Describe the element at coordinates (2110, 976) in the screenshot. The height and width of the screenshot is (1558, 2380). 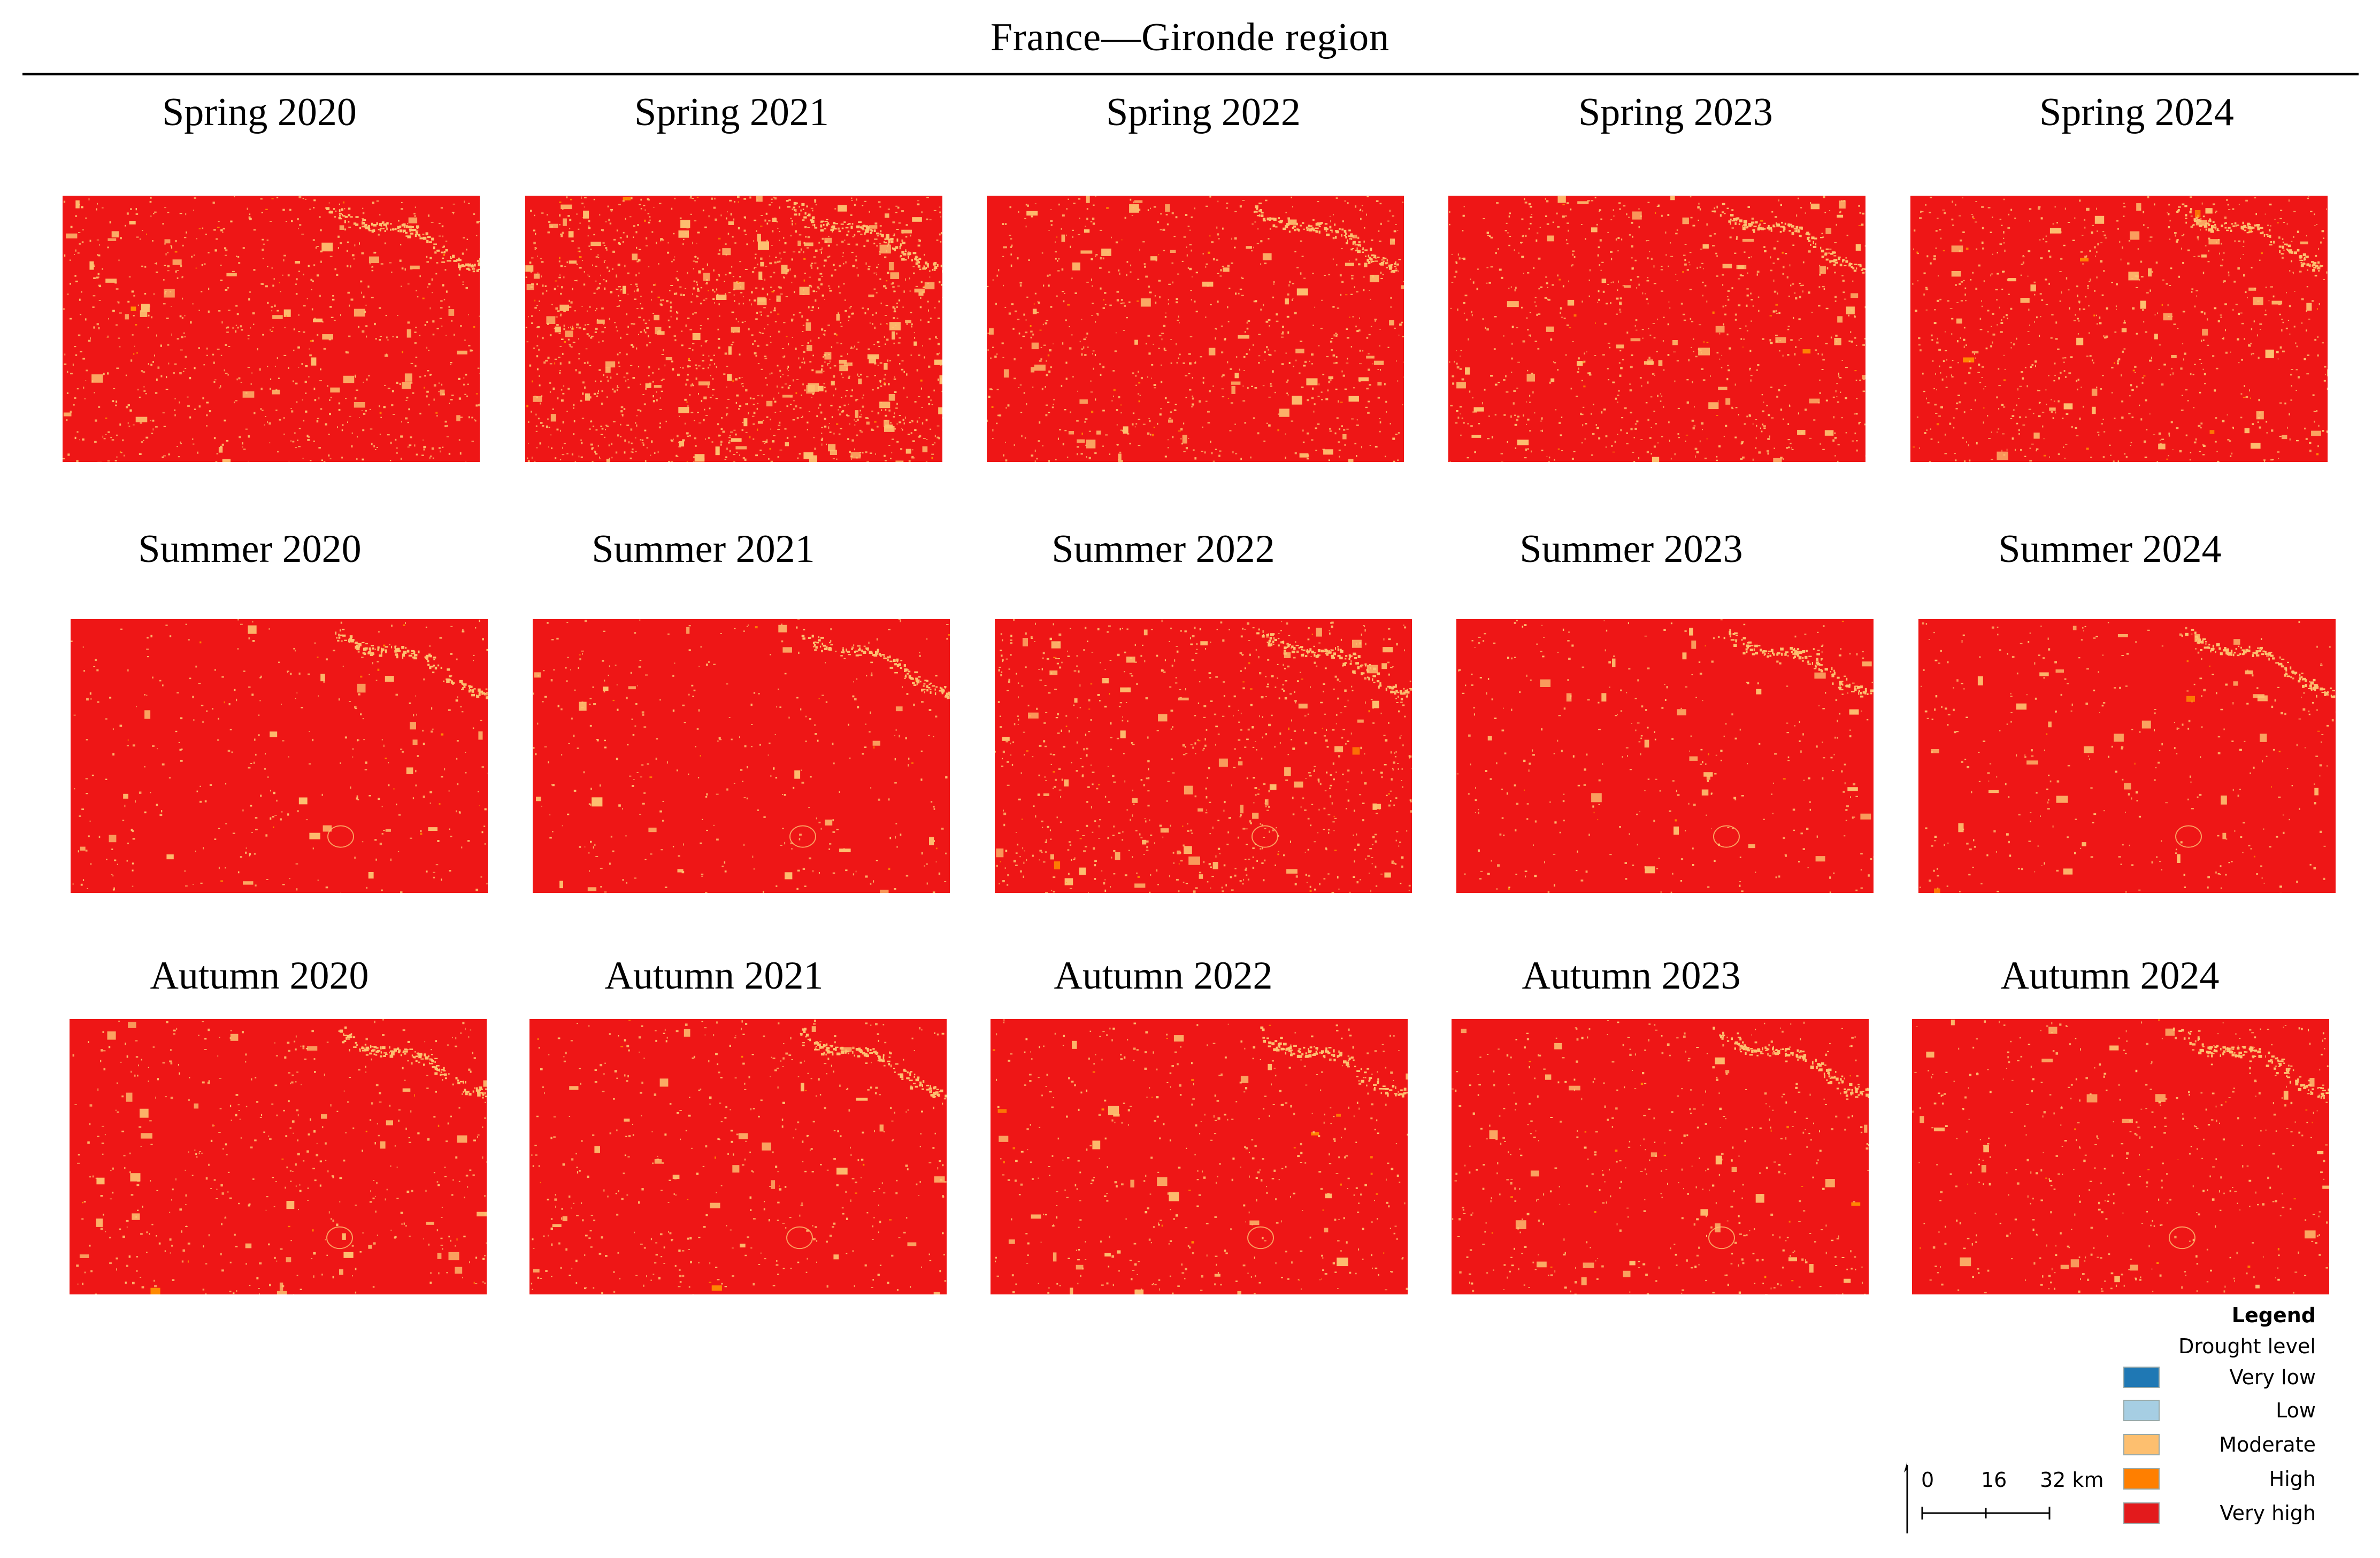
I see `panel-label: Autumn 2024` at that location.